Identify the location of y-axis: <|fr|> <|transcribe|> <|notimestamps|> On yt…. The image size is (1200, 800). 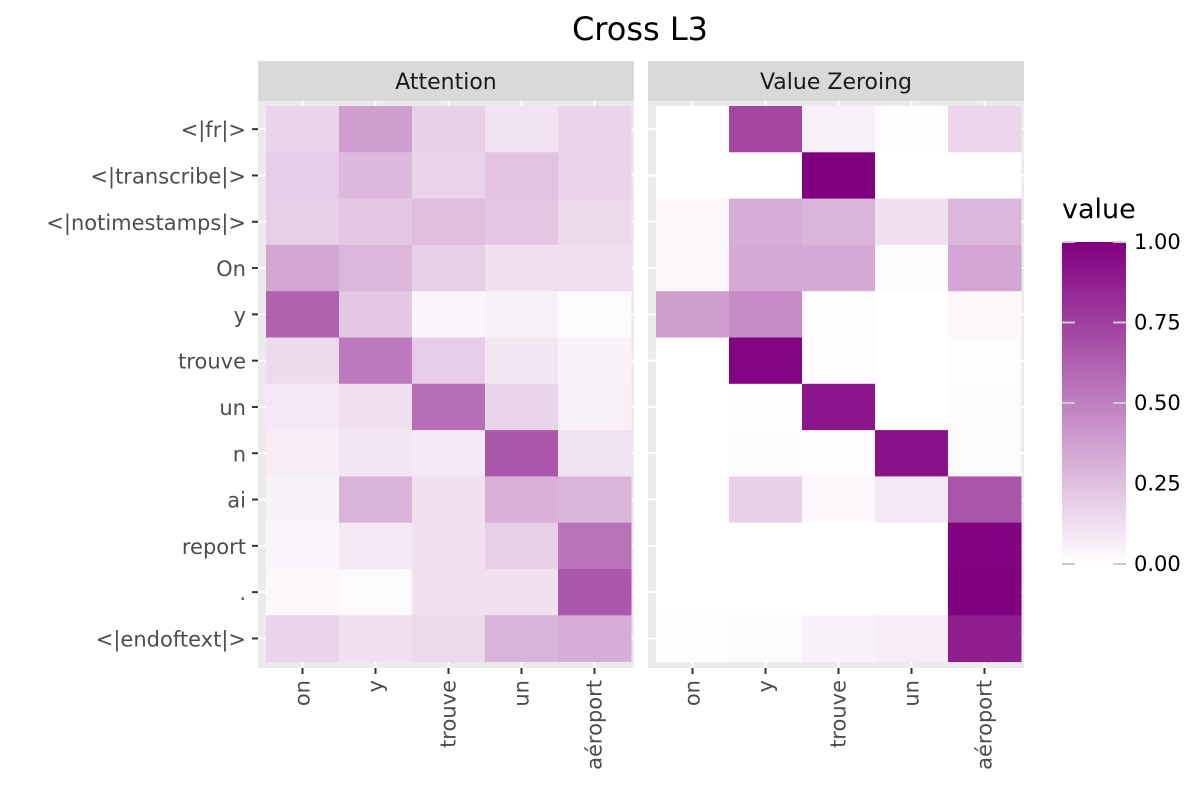
(152, 385).